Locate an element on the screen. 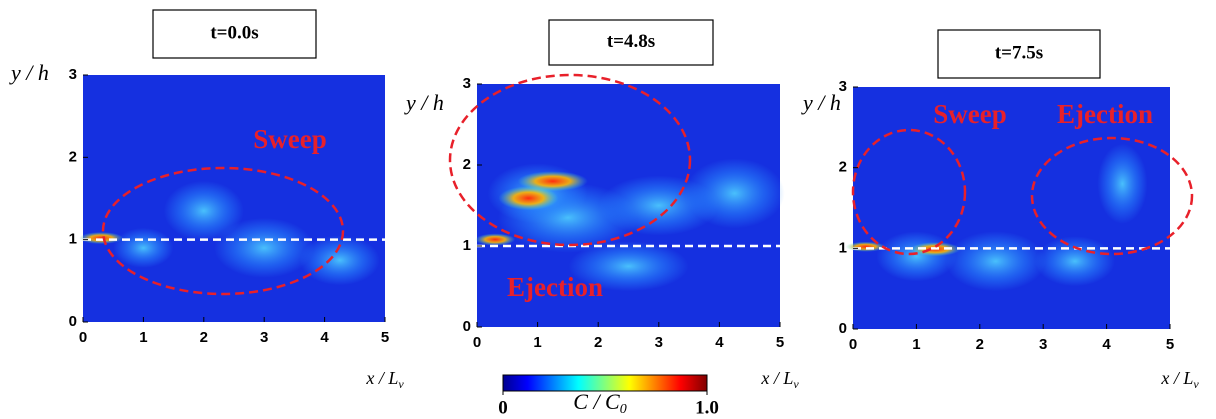  colorbar-label-main: C / C is located at coordinates (596, 401).